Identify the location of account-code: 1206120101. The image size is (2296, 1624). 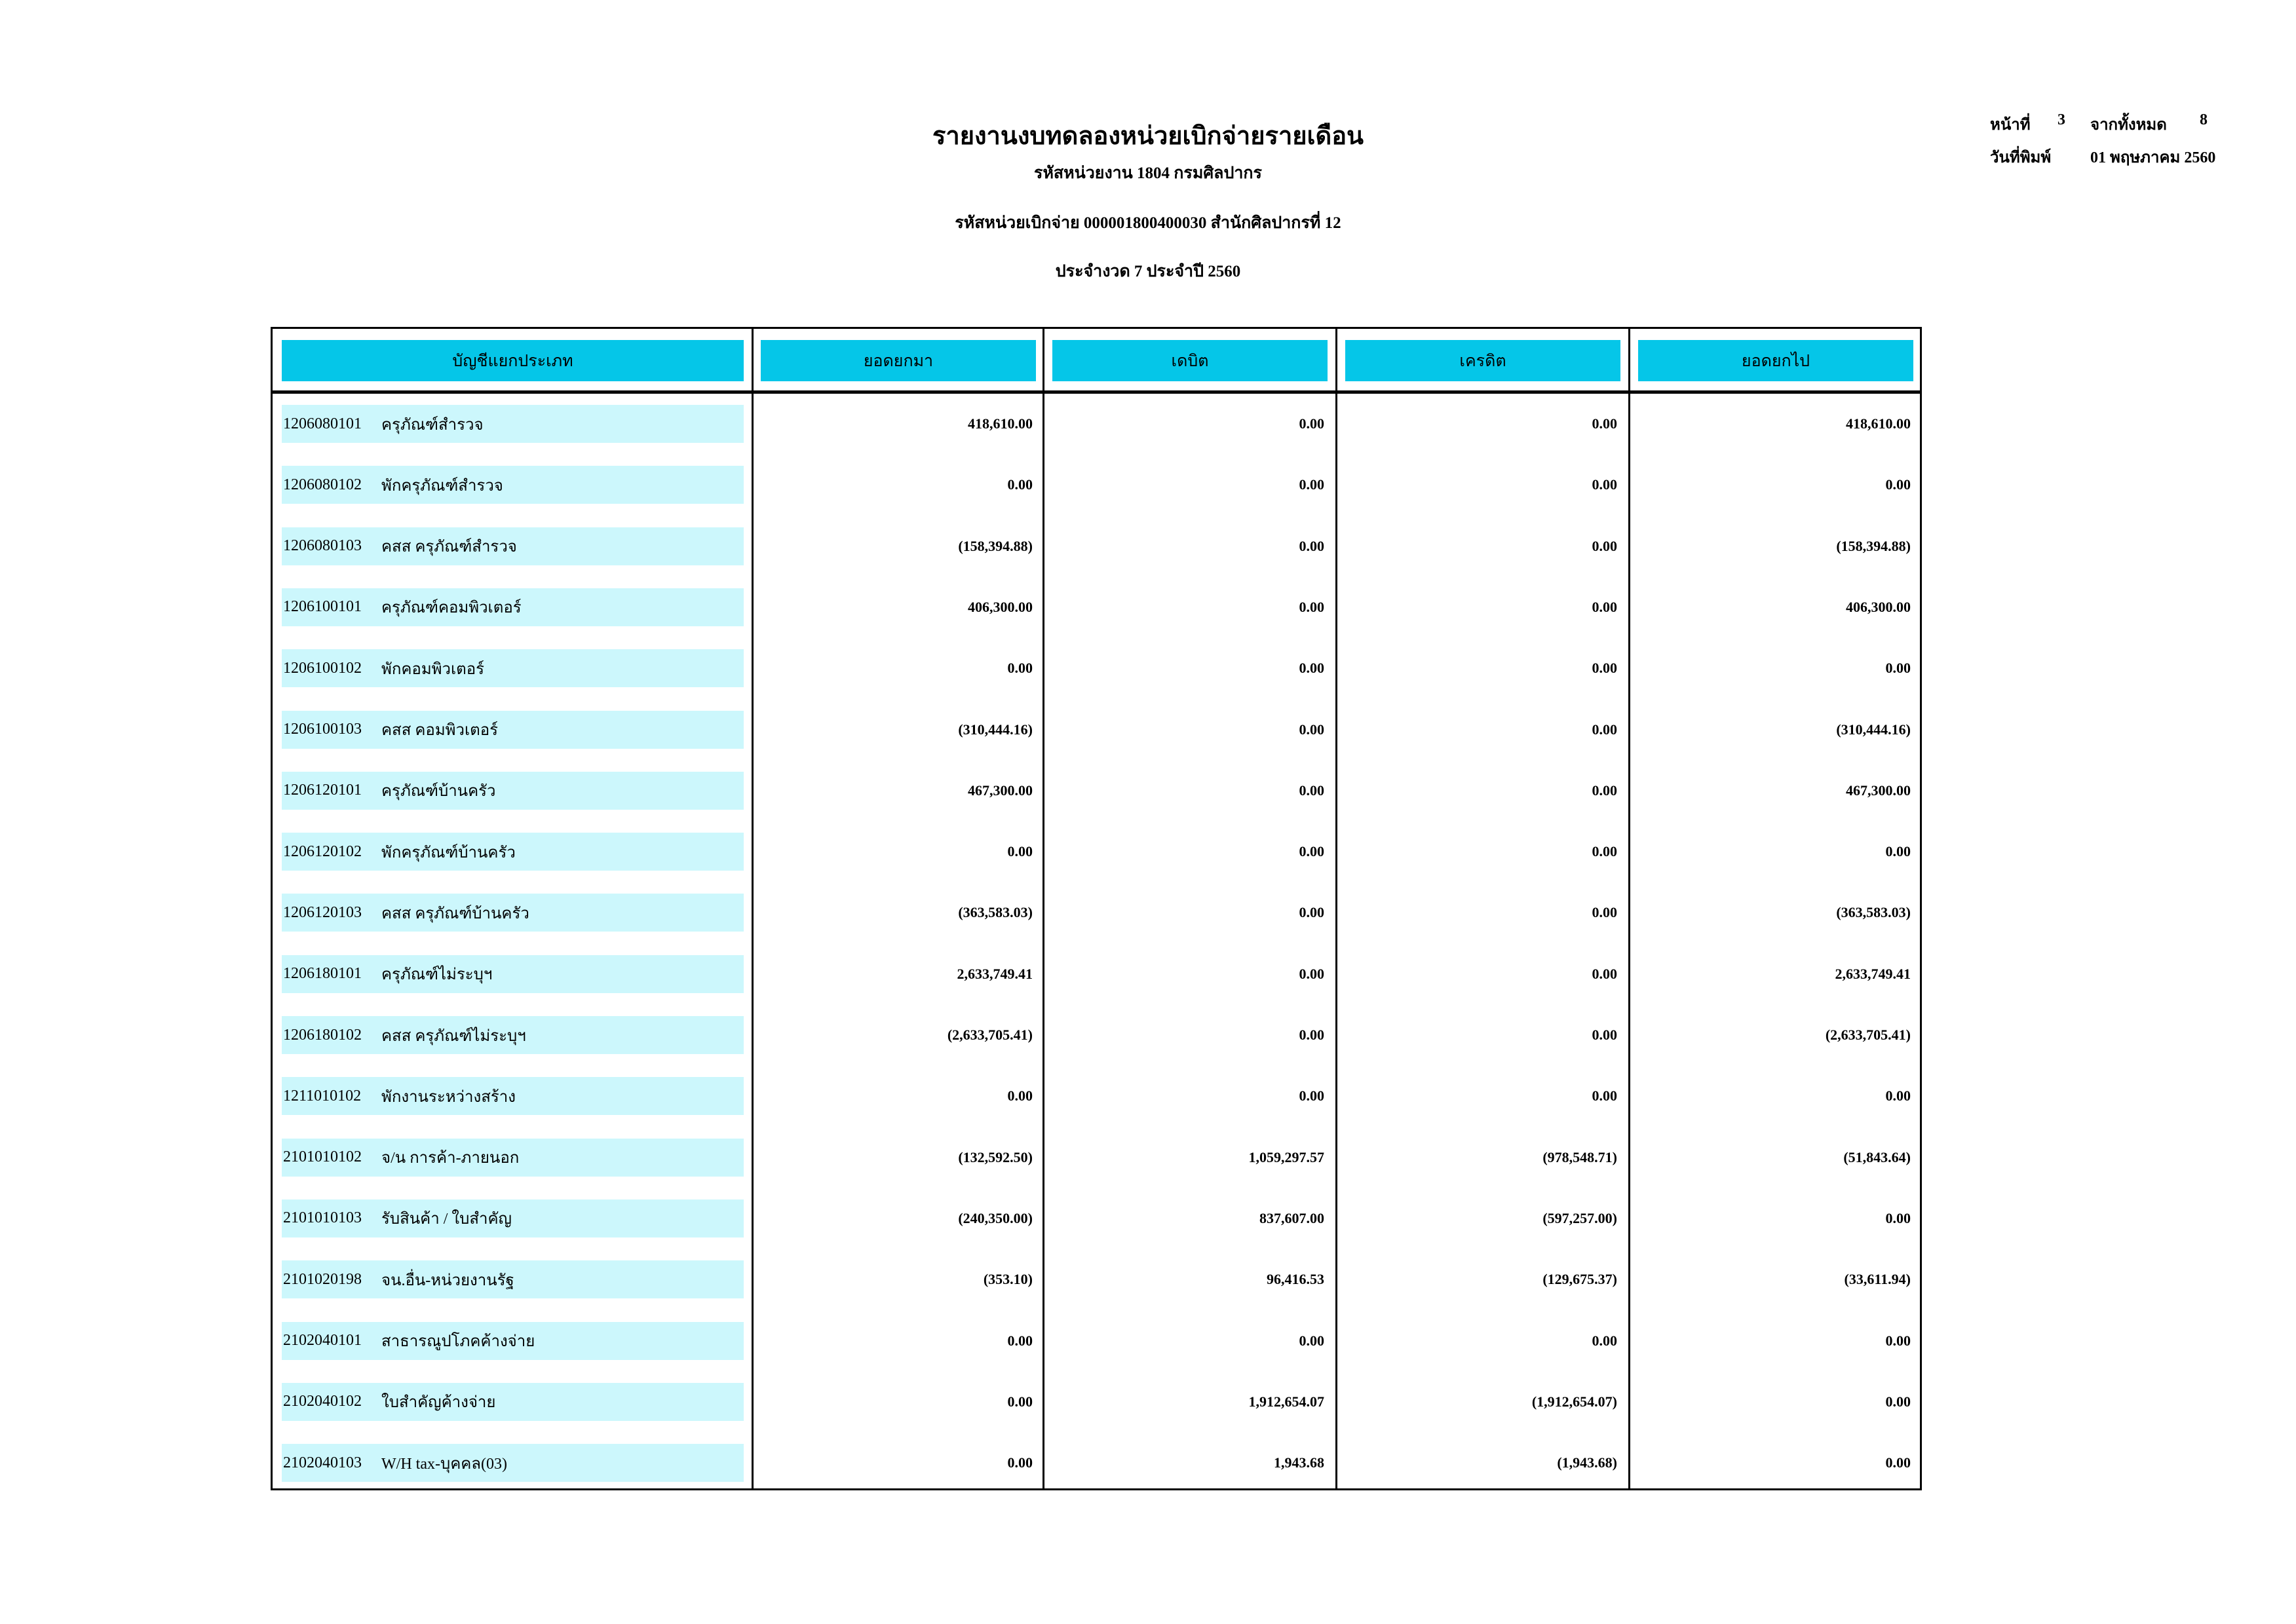
(322, 790).